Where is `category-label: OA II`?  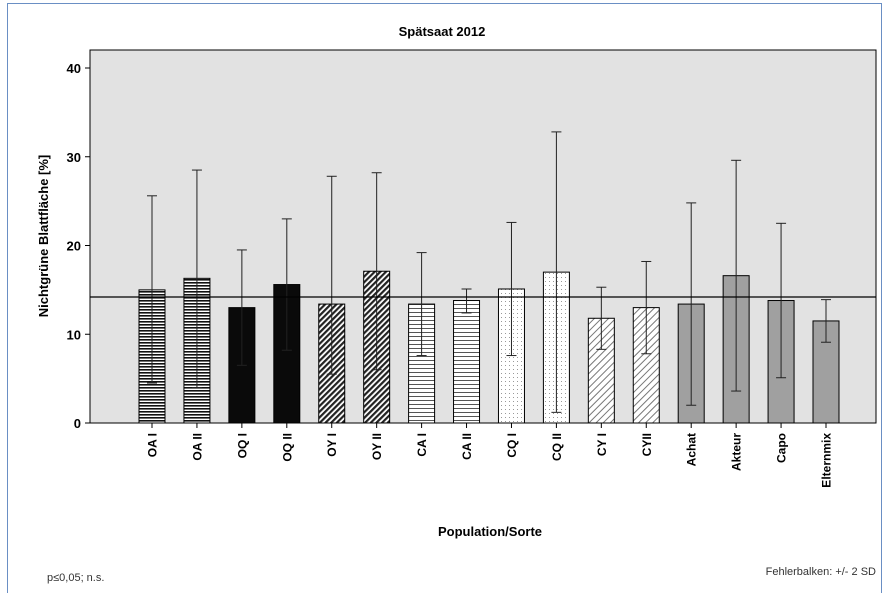 category-label: OA II is located at coordinates (197, 447).